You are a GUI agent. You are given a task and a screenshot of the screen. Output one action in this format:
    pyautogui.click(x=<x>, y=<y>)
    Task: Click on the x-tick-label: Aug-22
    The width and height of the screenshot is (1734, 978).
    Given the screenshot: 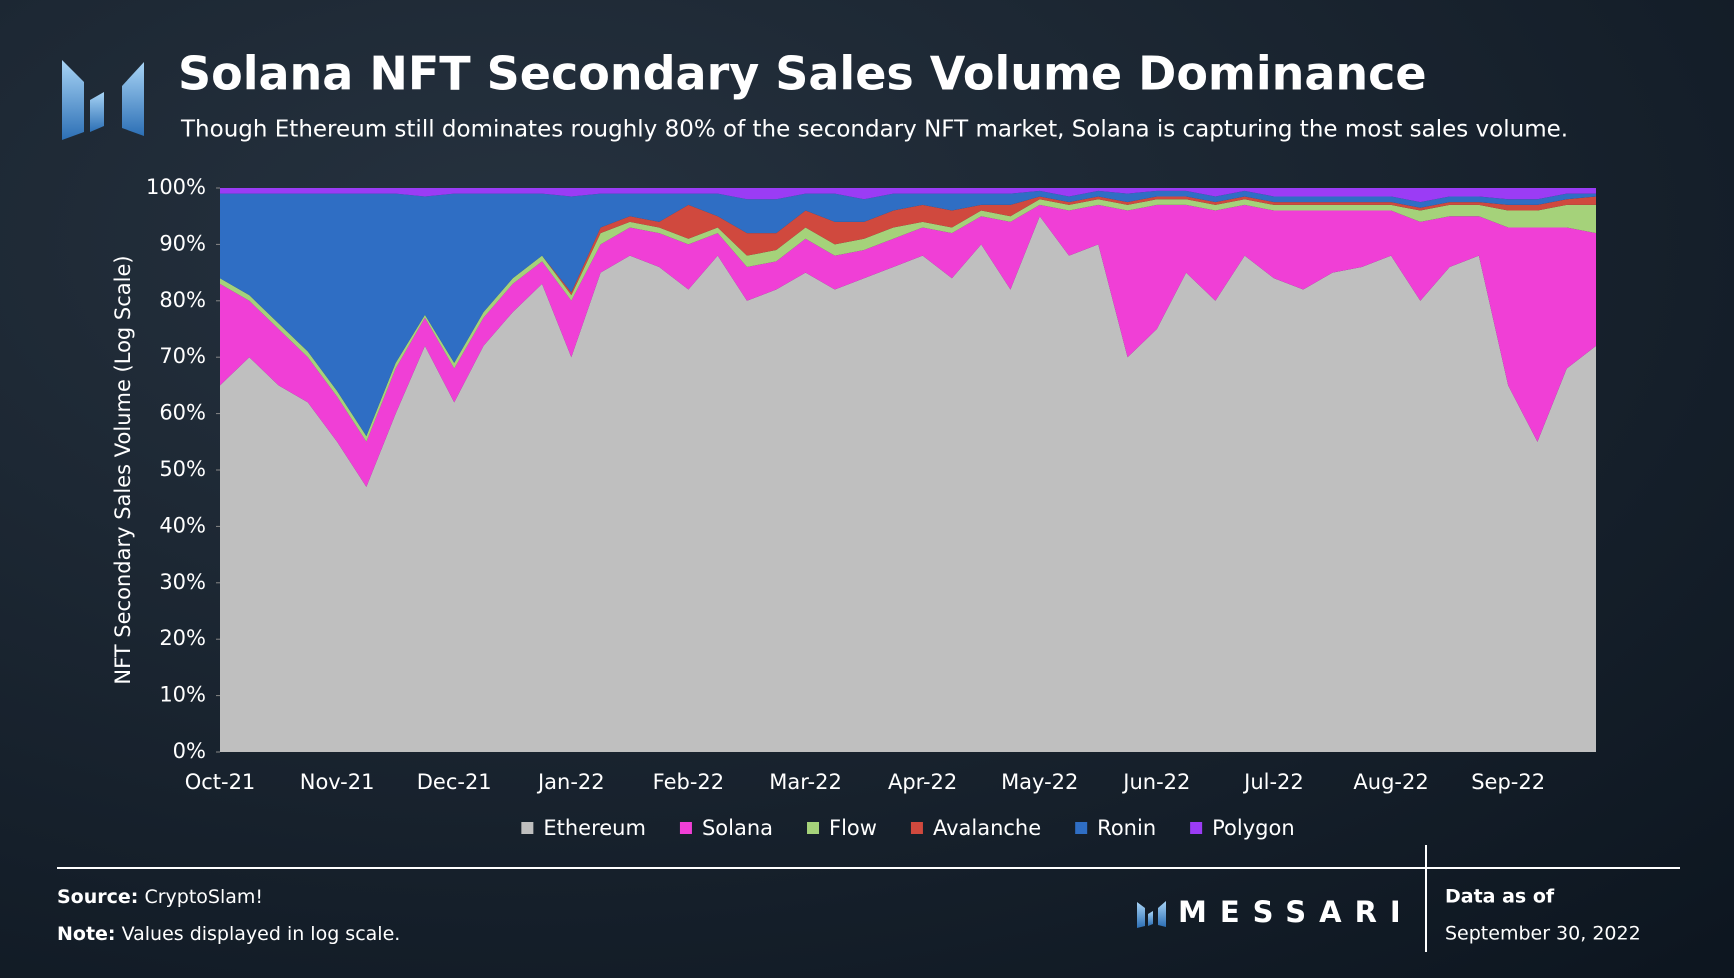 What is the action you would take?
    pyautogui.click(x=1390, y=782)
    